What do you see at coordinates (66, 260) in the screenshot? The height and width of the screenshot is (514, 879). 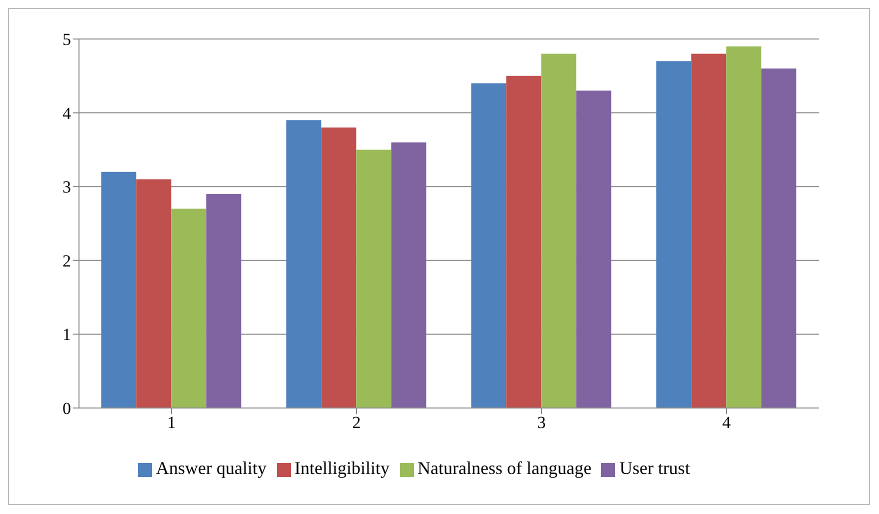 I see `y-tick-label: 2` at bounding box center [66, 260].